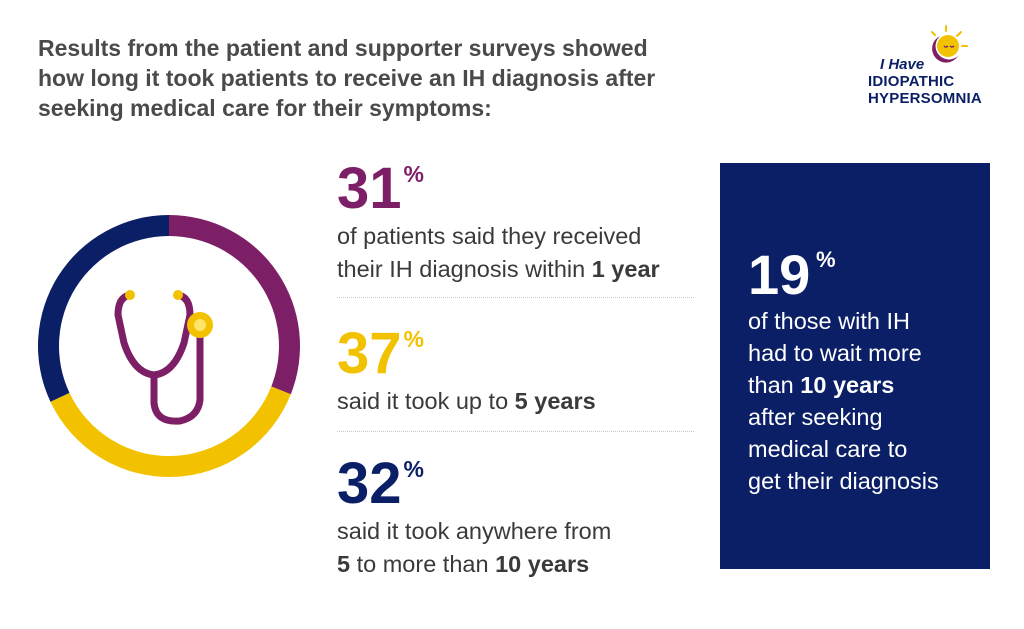 The image size is (1024, 629). I want to click on stat-text-bold: 5 years, so click(555, 401).